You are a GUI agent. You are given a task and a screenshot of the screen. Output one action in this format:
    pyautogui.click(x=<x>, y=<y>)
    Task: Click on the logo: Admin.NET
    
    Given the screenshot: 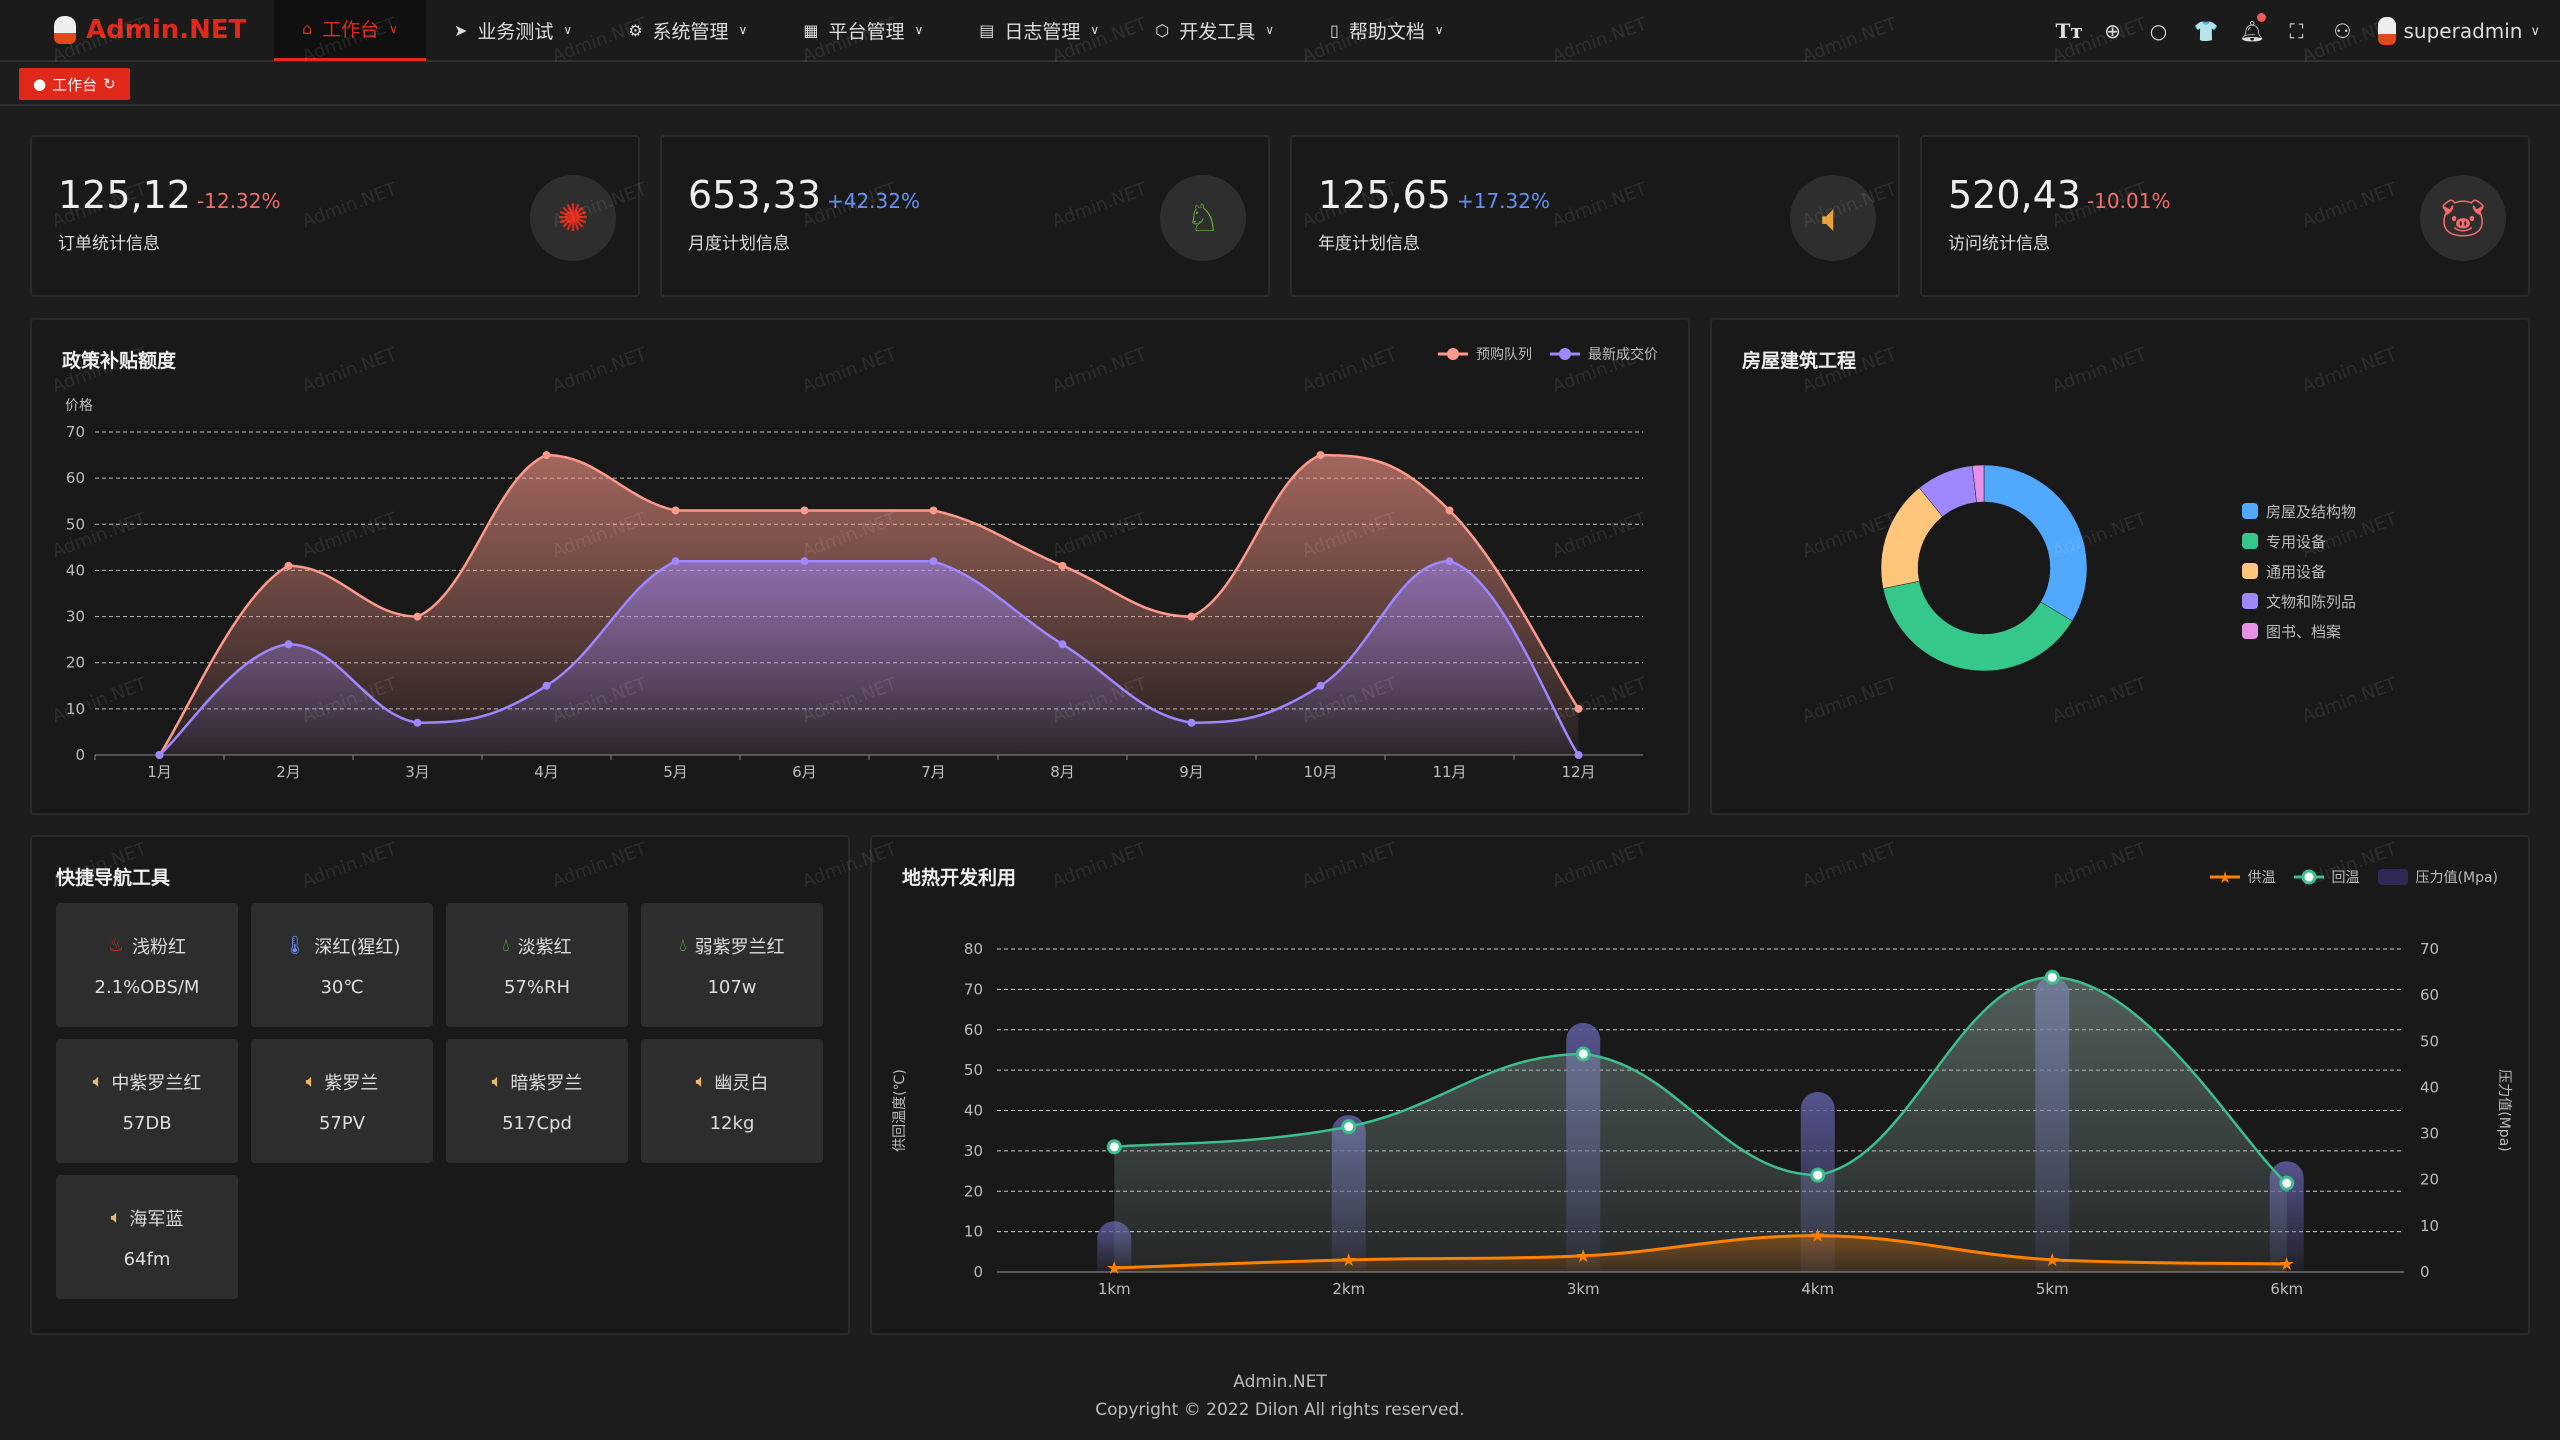 What is the action you would take?
    pyautogui.click(x=164, y=30)
    